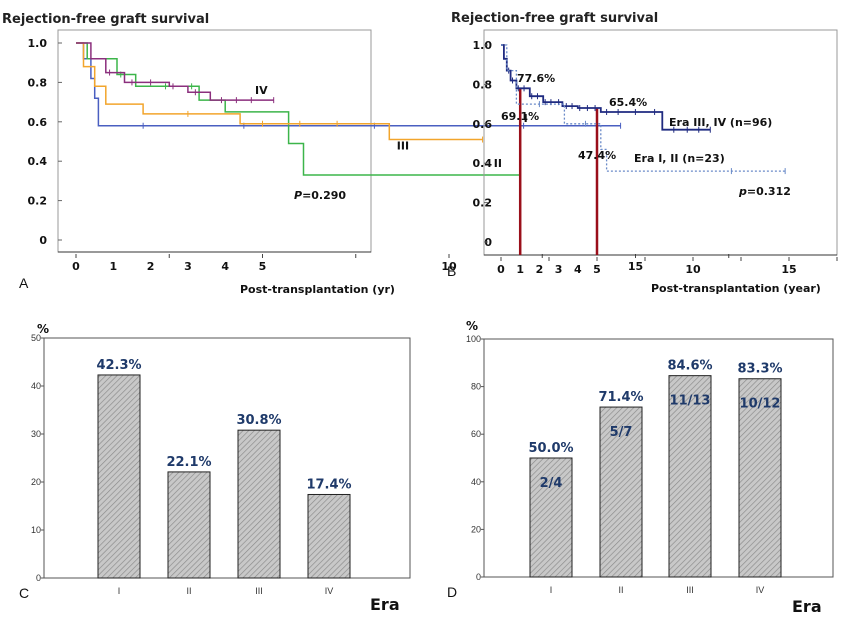 The height and width of the screenshot is (617, 851). Describe the element at coordinates (693, 269) in the screenshot. I see `panel-b-x-tick-10: 10` at that location.